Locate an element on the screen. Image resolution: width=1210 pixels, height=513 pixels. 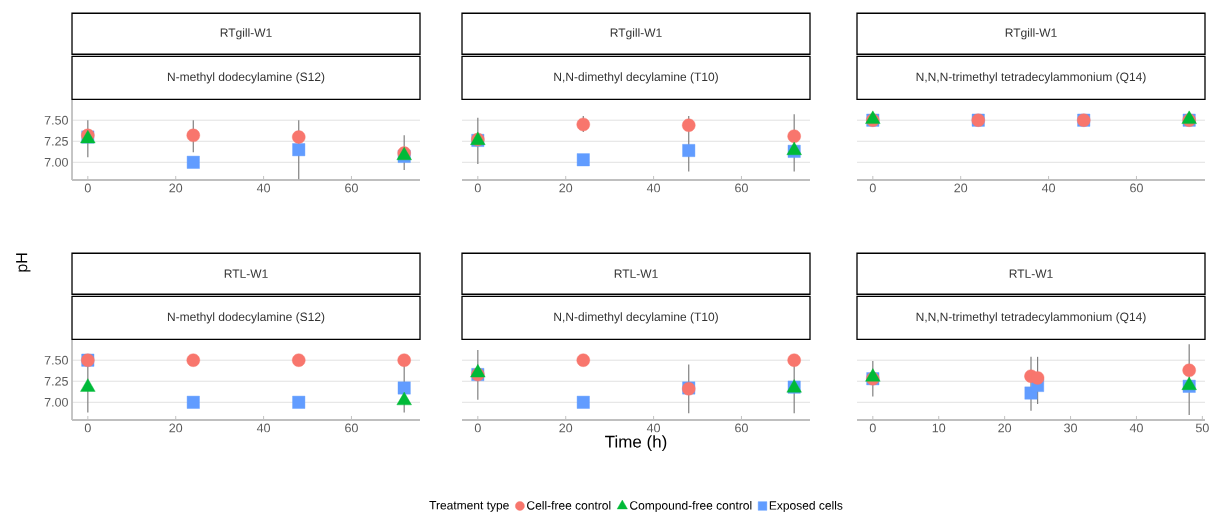
x-tick-label: 10 is located at coordinates (939, 428).